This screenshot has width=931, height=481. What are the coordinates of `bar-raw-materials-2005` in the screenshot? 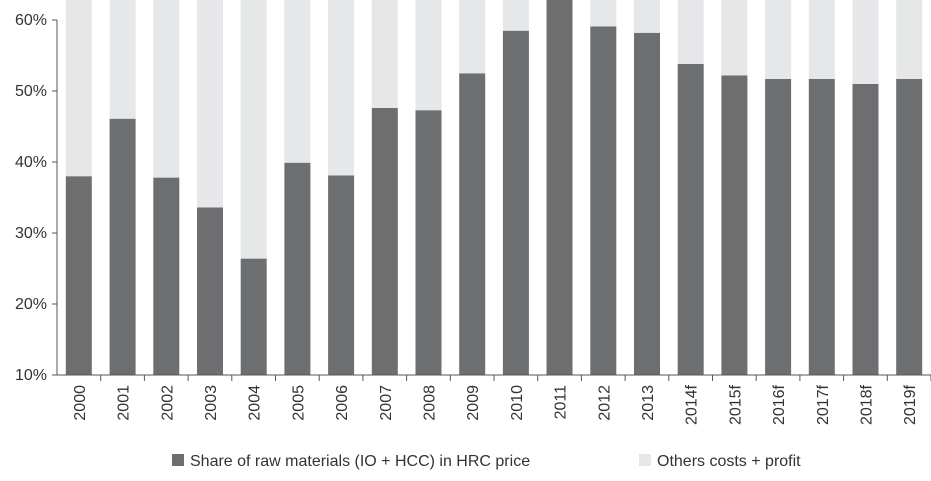 It's located at (297, 268).